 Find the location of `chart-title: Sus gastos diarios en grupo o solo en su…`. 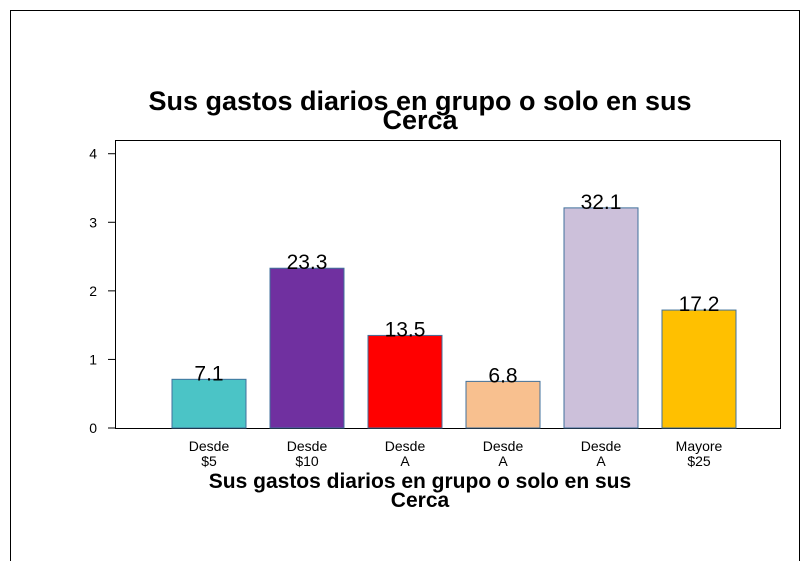

chart-title: Sus gastos diarios en grupo o solo en su… is located at coordinates (419, 101).